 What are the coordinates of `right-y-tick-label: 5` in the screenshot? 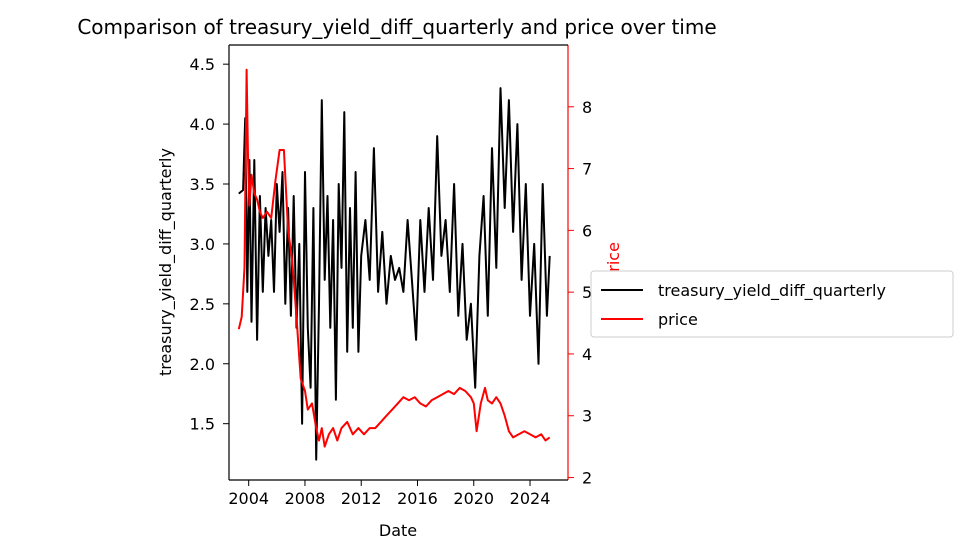 It's located at (587, 292).